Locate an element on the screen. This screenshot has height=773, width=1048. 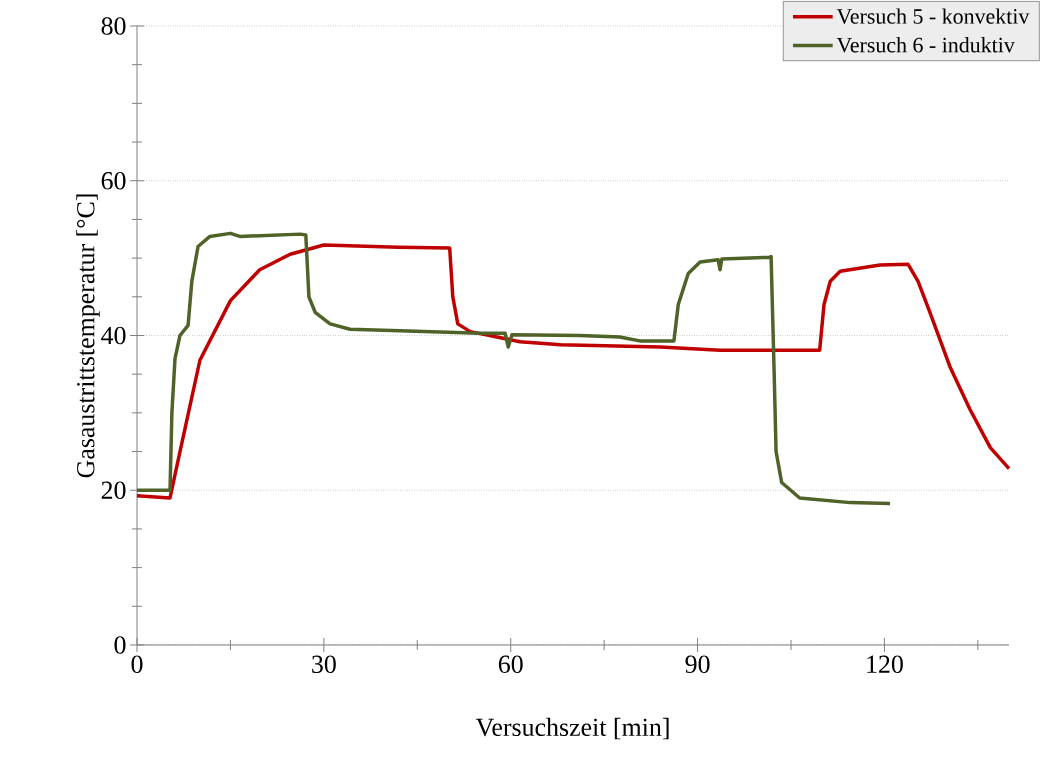
y-tick-label: 0 is located at coordinates (120, 645).